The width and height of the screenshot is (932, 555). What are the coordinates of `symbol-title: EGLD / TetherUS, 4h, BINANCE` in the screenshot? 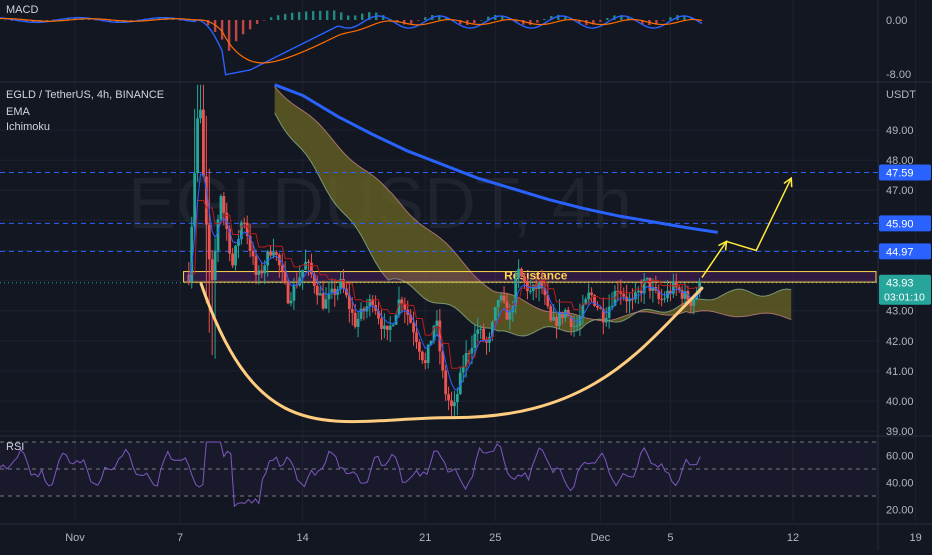 It's located at (85, 95).